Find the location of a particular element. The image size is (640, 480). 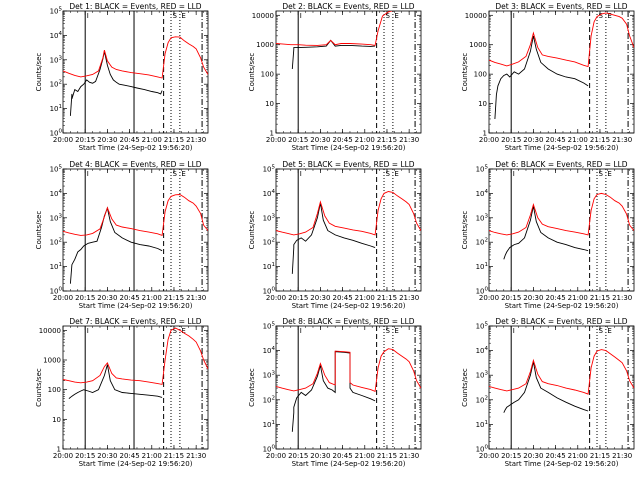

chart-title: Det 5: BLACK = Events, RED = LLD is located at coordinates (348, 164).